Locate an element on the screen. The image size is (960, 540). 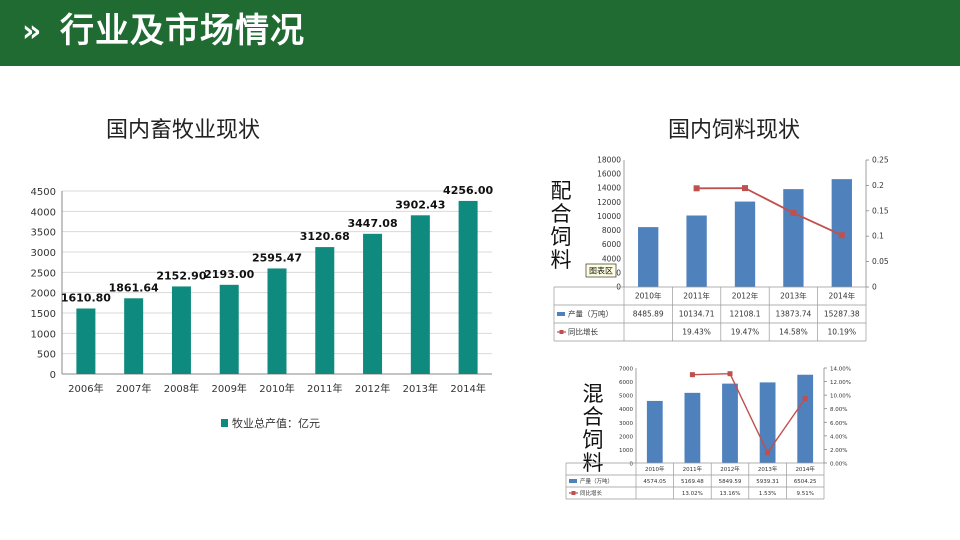
table-value: 13.02% is located at coordinates (692, 494).